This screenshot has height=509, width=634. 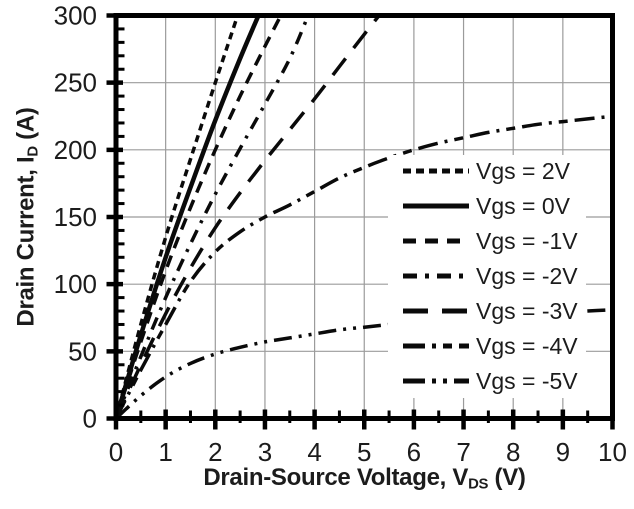 What do you see at coordinates (527, 275) in the screenshot?
I see `legend-label: Vgs = -2V` at bounding box center [527, 275].